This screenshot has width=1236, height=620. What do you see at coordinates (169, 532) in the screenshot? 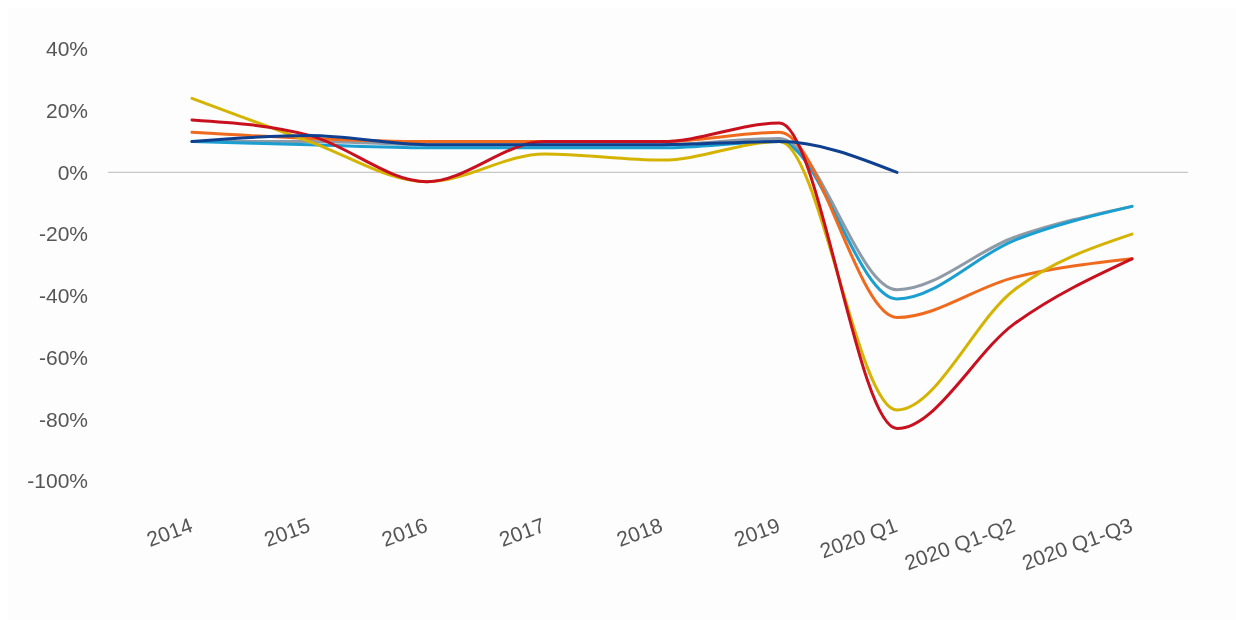
I see `x-tick-label: 2014` at bounding box center [169, 532].